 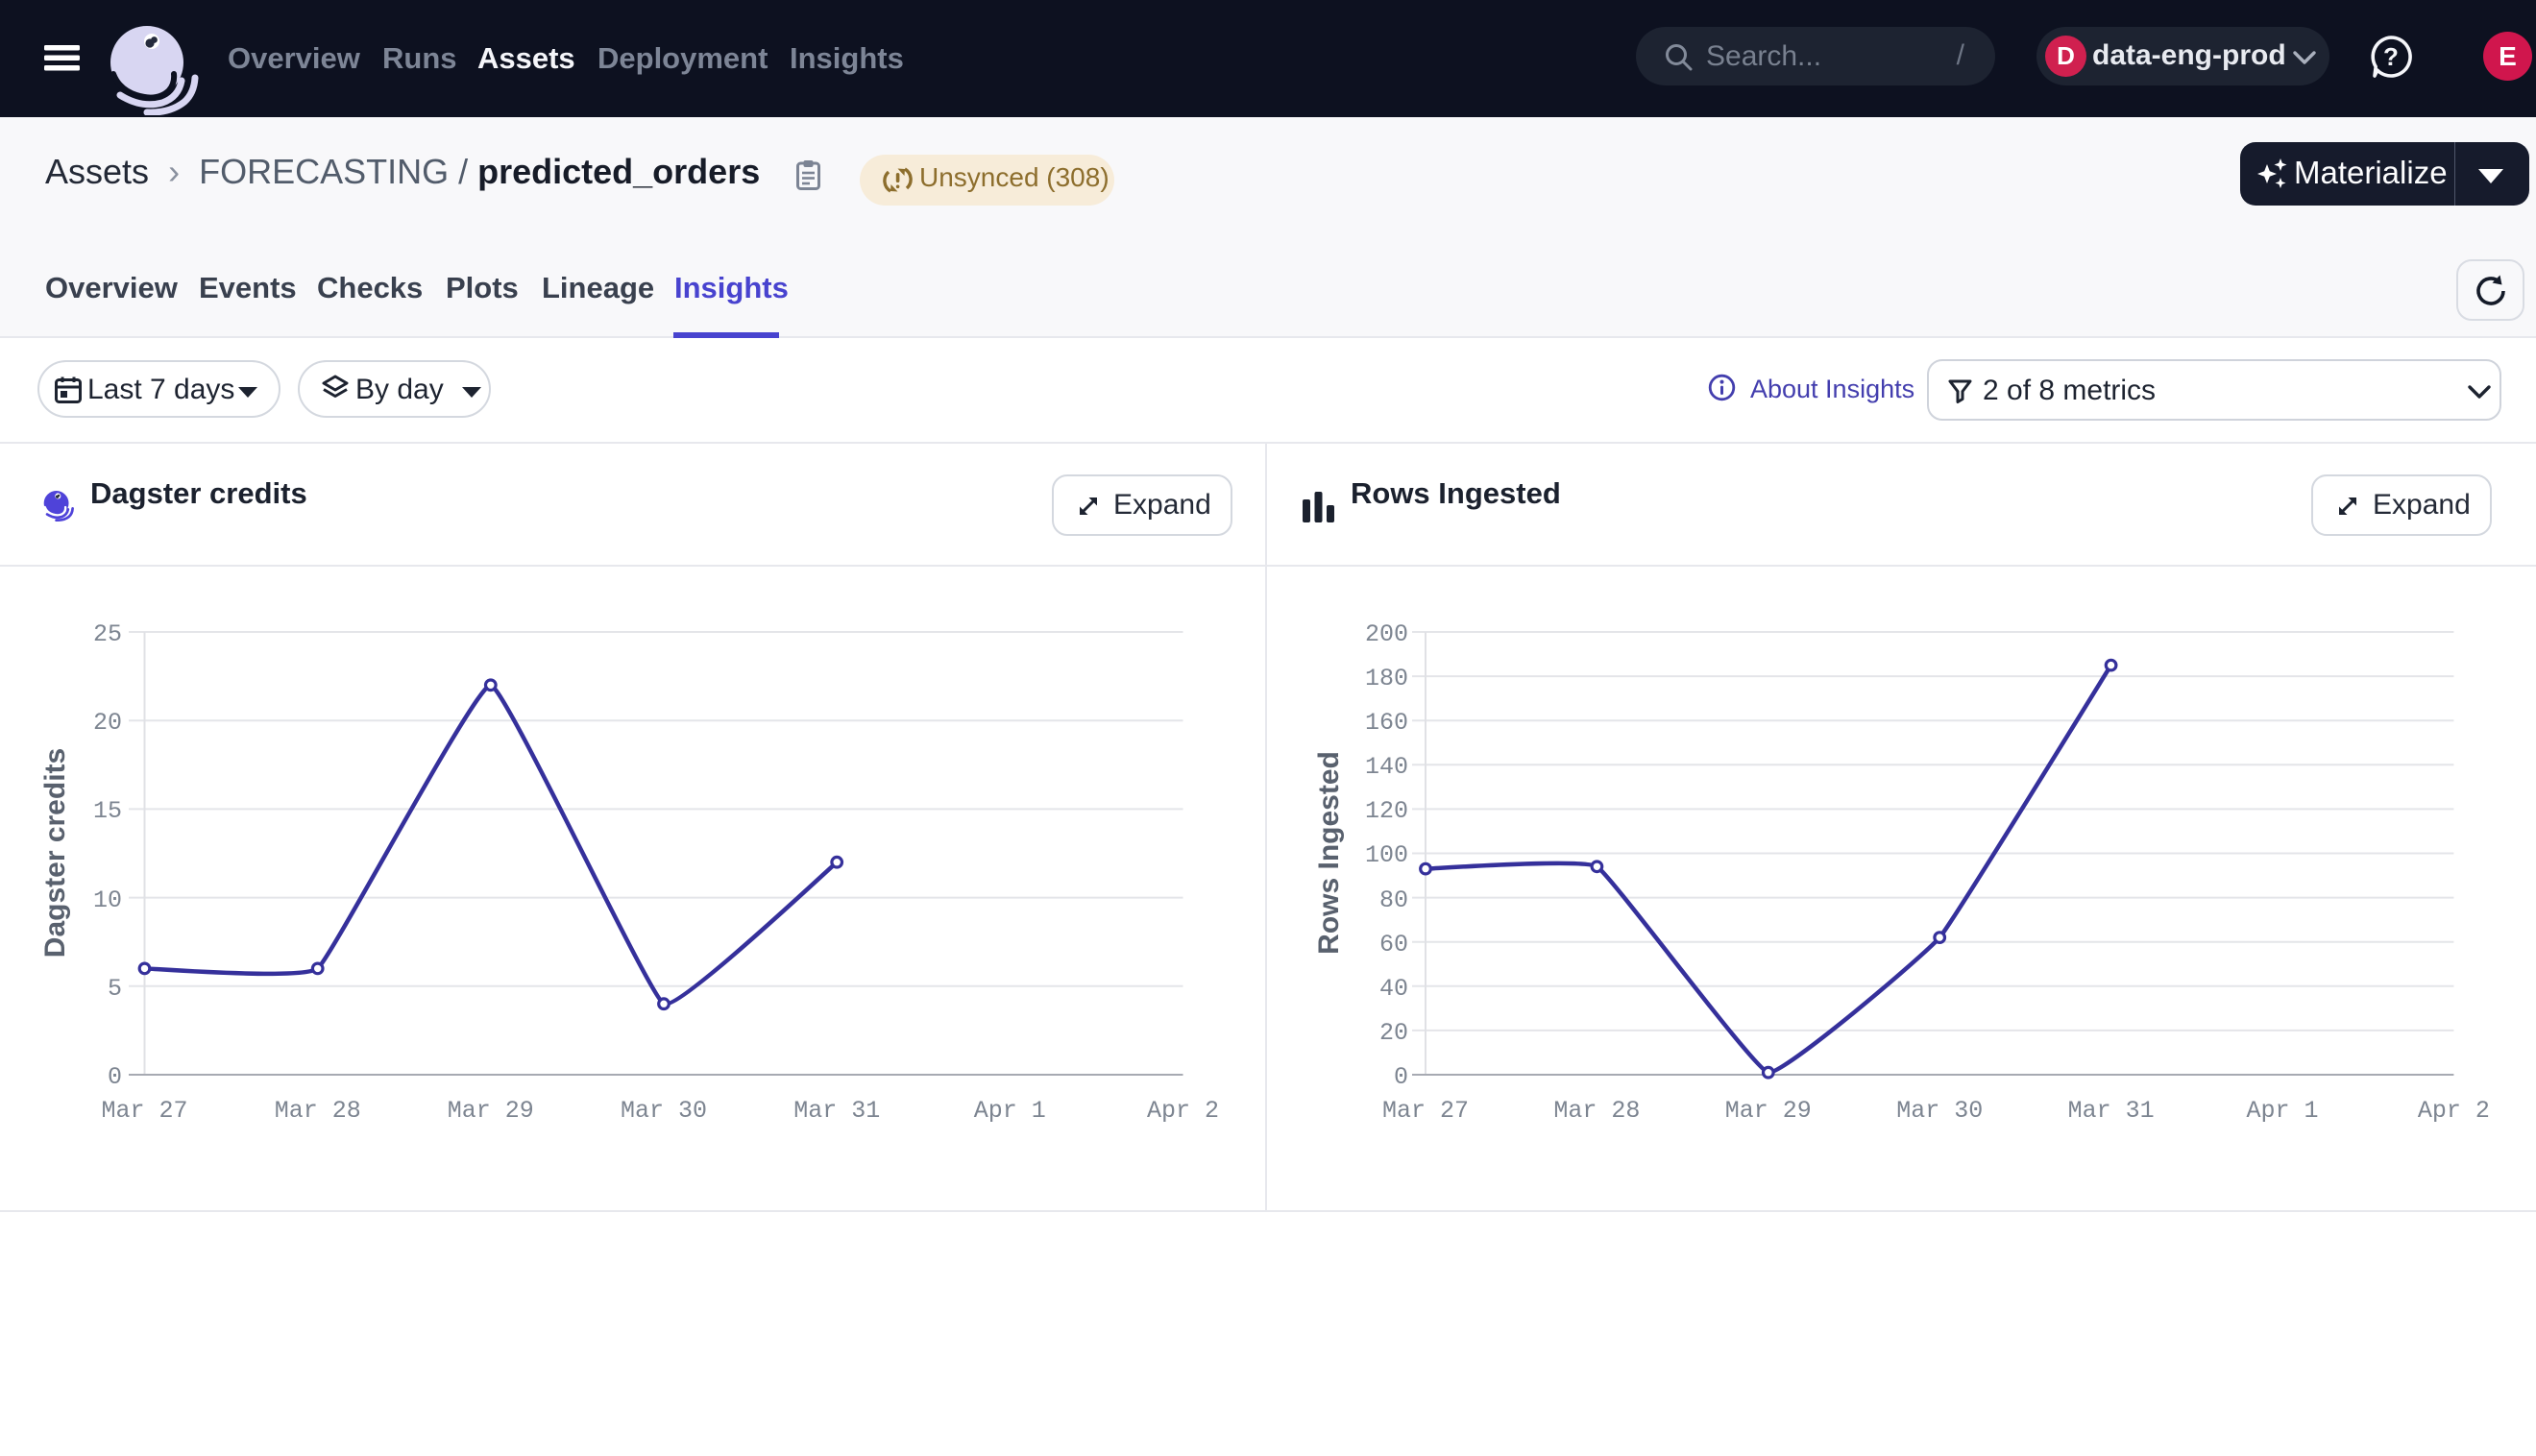 What do you see at coordinates (1386, 678) in the screenshot?
I see `svg-text: 180` at bounding box center [1386, 678].